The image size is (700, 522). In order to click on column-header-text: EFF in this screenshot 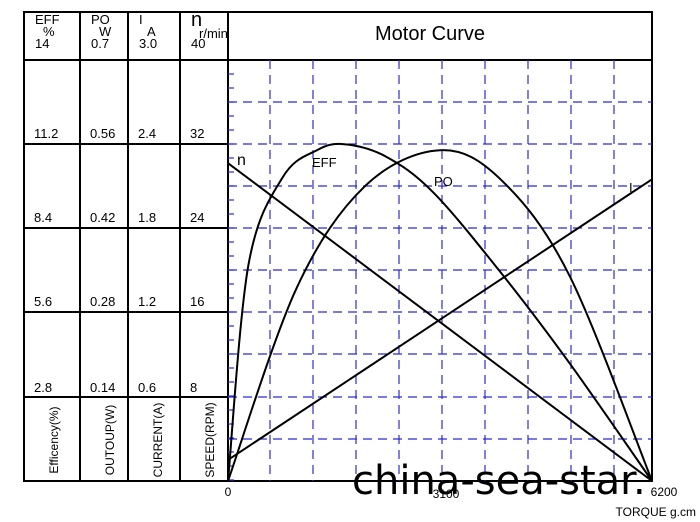, I will do `click(47, 19)`.